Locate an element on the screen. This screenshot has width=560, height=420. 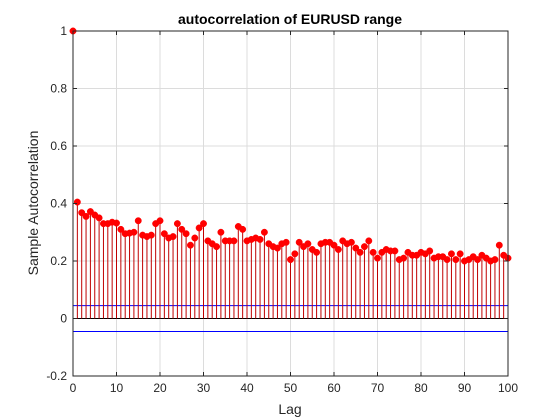
y-tick-label: -0.2 is located at coordinates (56, 376).